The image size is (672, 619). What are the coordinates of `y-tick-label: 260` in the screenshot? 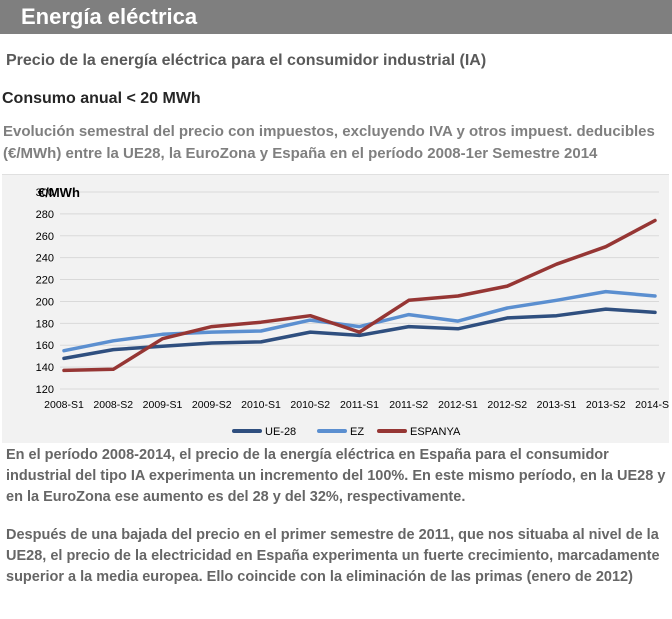 It's located at (45, 237).